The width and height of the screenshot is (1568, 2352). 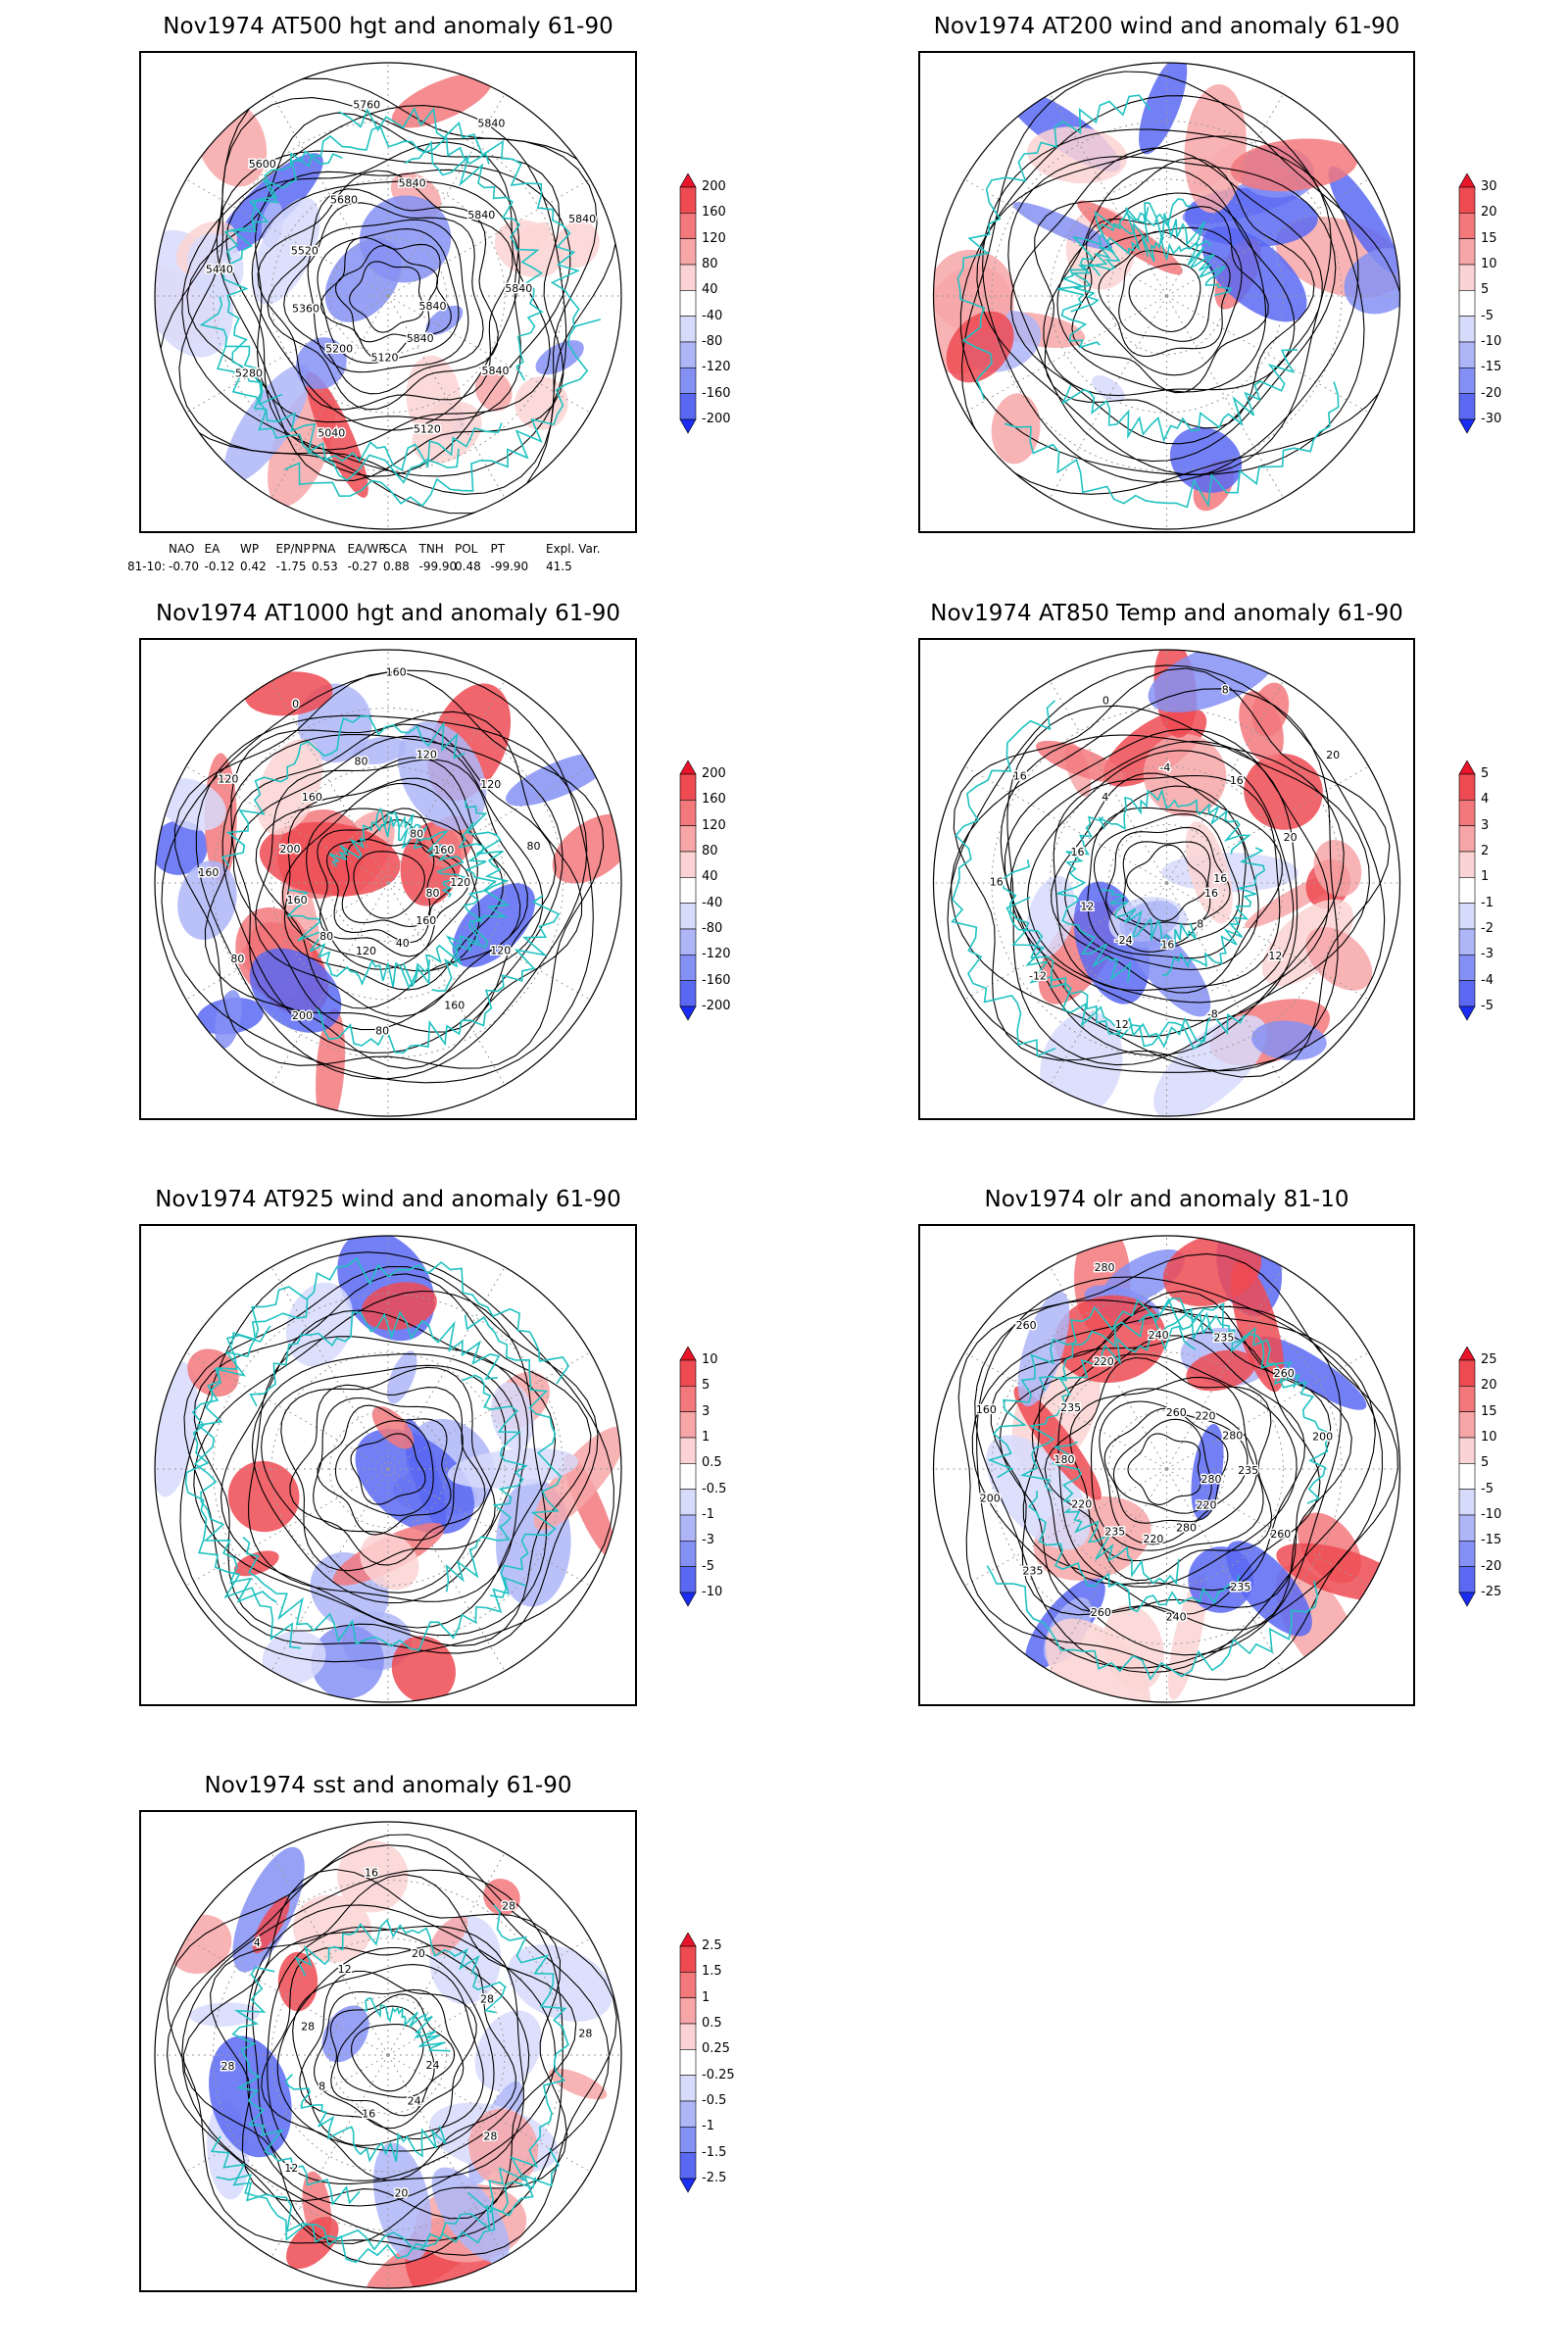 I want to click on contour-label: 235, so click(x=1114, y=1532).